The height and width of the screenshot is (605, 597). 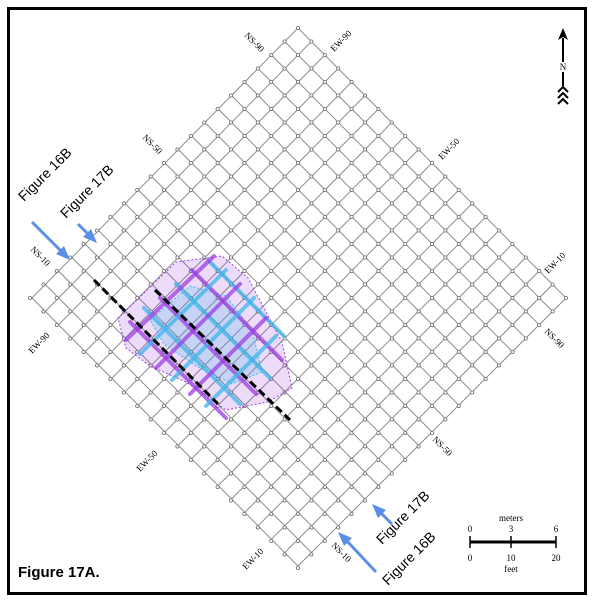 What do you see at coordinates (255, 42) in the screenshot?
I see `label-ns-90: NS-90` at bounding box center [255, 42].